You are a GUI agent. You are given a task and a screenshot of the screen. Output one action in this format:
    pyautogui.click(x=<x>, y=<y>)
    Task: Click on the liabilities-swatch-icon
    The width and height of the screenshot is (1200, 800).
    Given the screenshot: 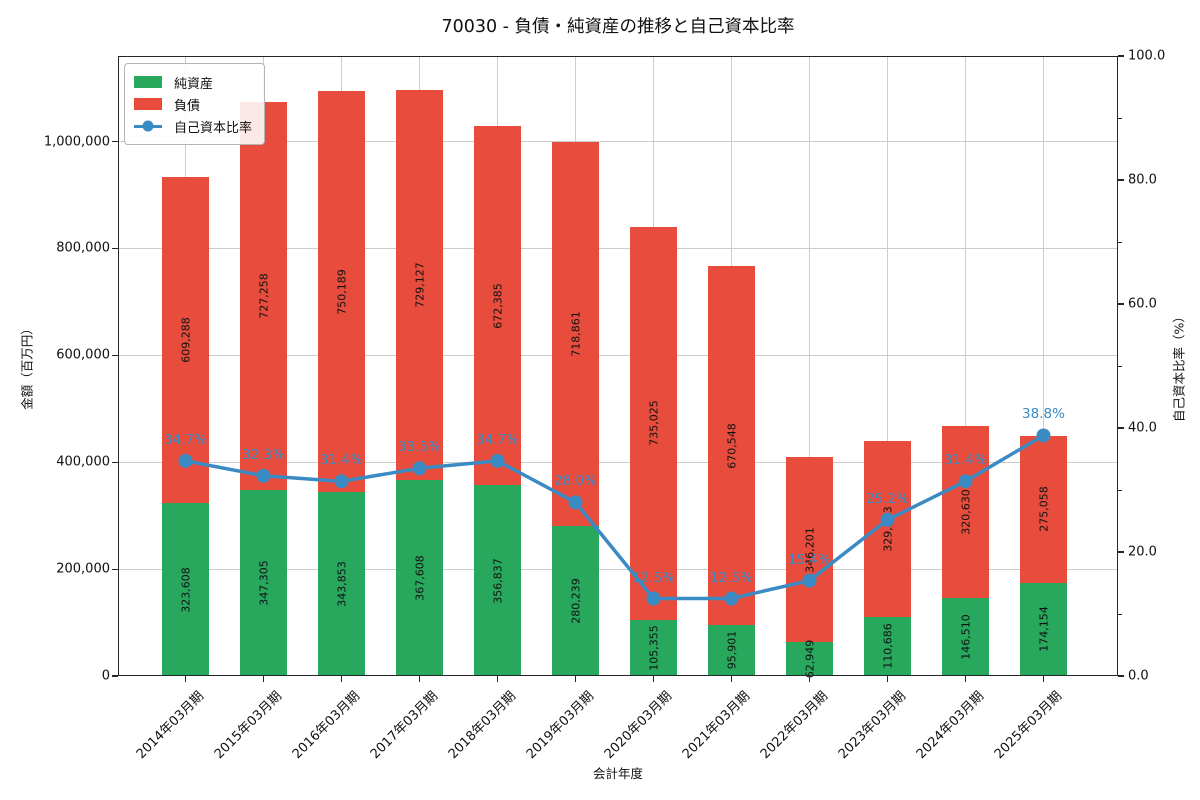 What is the action you would take?
    pyautogui.click(x=148, y=104)
    